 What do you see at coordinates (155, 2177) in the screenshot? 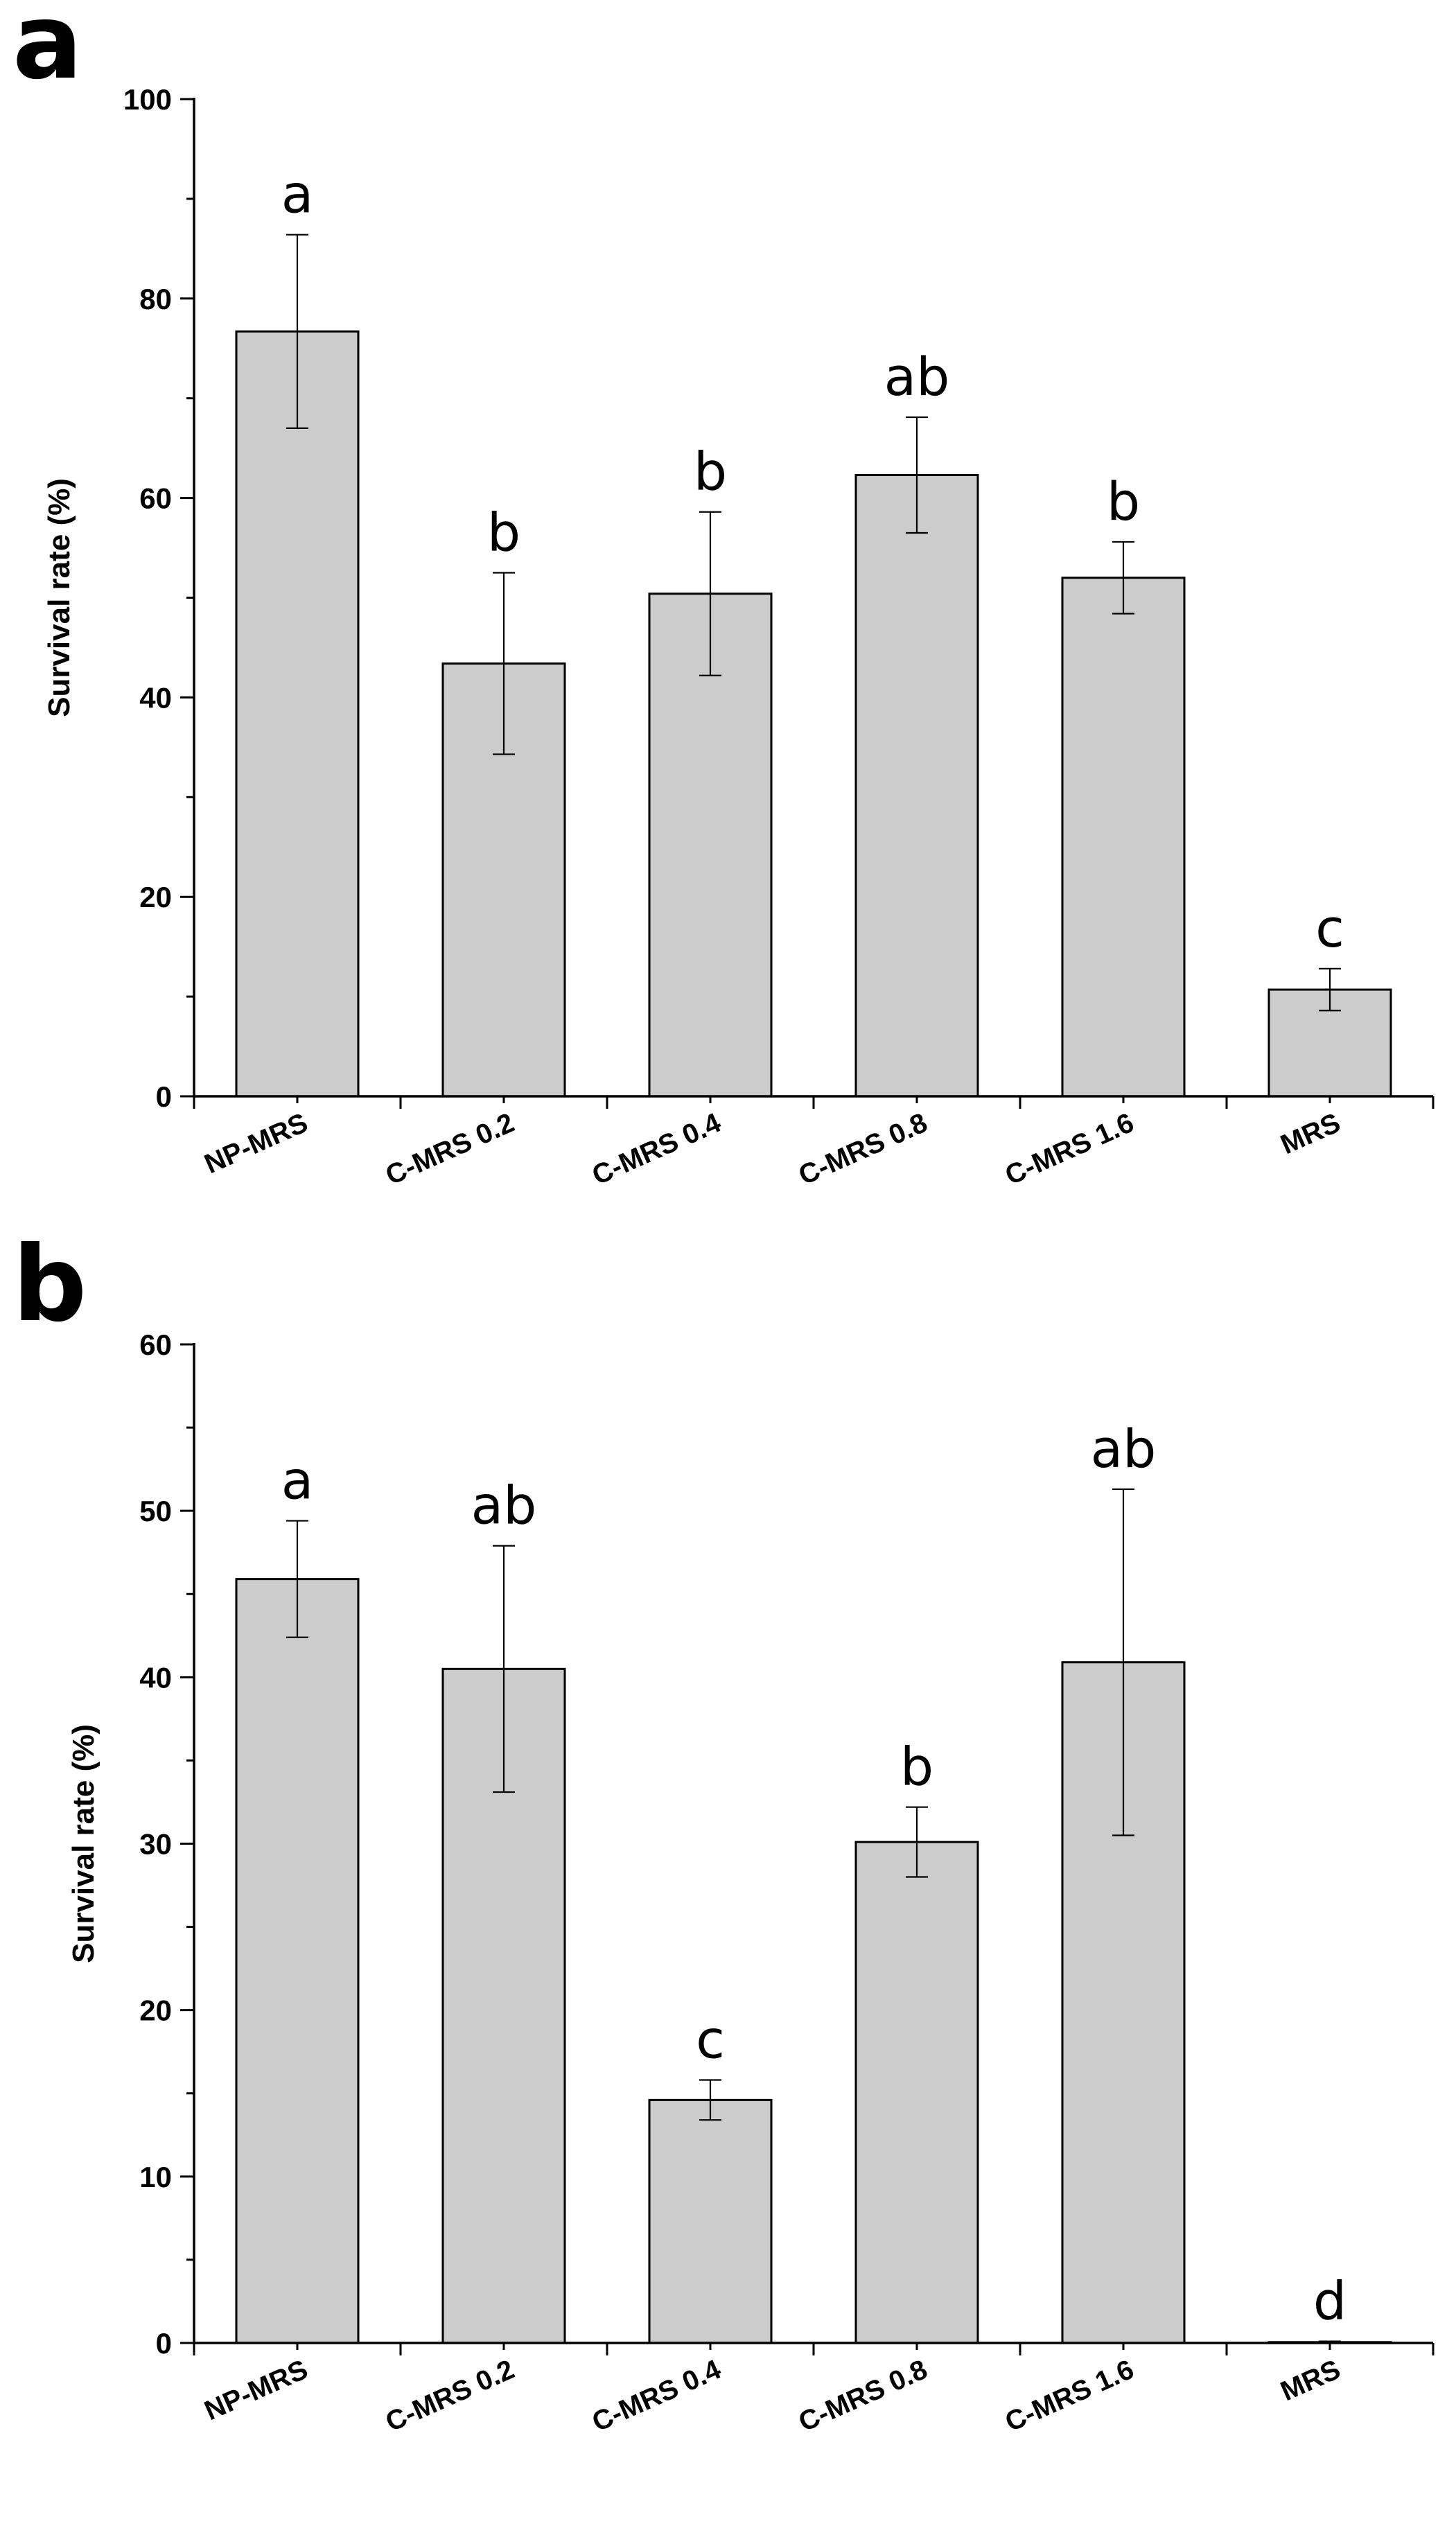
I see `y-tick-label: 10` at bounding box center [155, 2177].